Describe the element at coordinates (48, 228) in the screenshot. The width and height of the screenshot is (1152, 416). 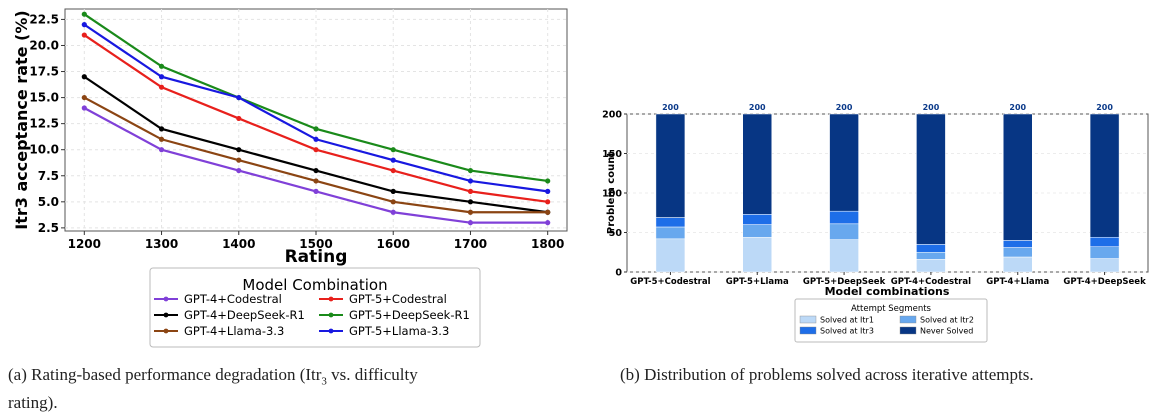
I see `line-y-tick-label: 2.5` at that location.